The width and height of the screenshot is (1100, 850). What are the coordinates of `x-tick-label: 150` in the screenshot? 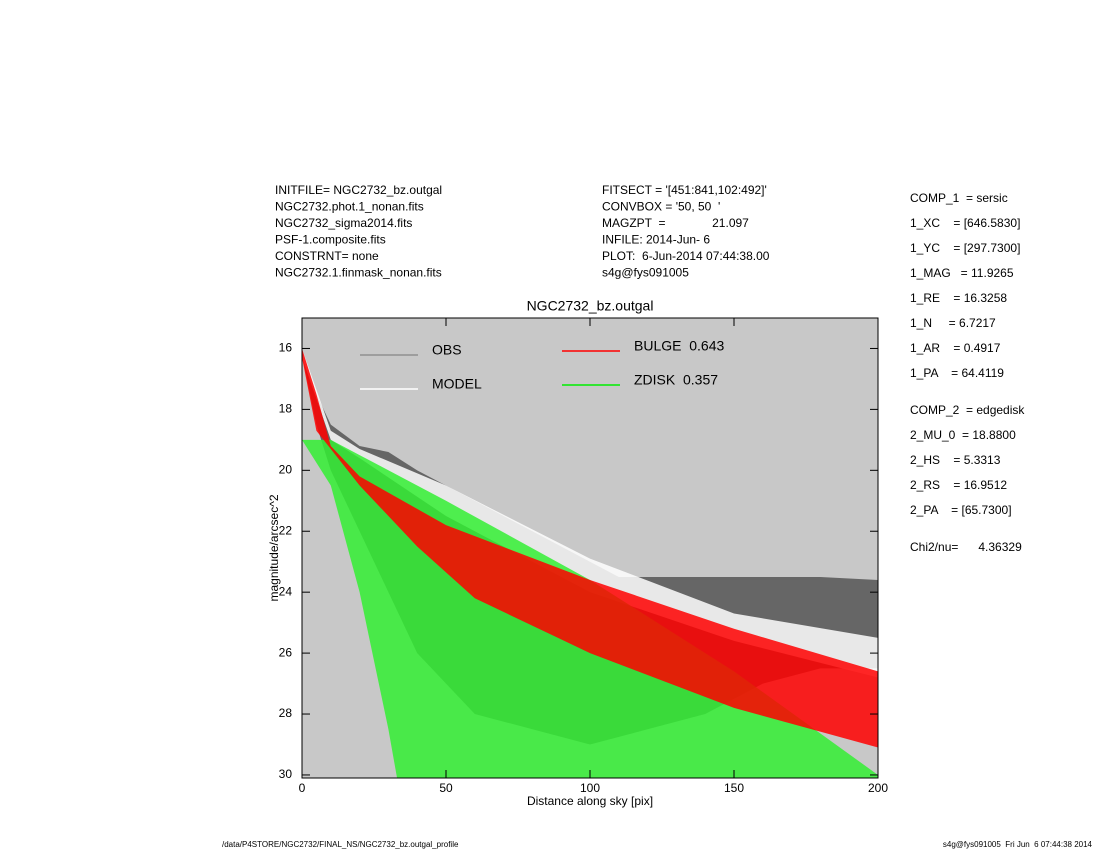 It's located at (734, 788).